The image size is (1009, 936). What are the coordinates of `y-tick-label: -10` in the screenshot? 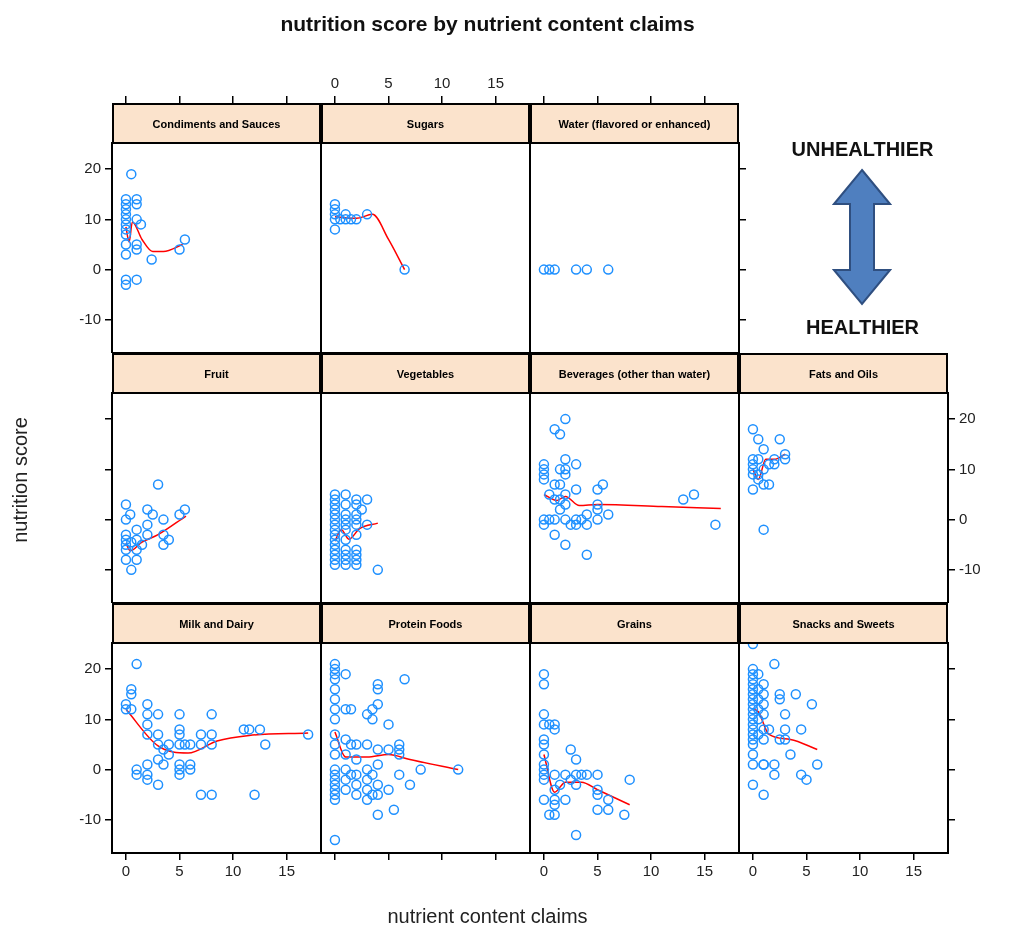 It's located at (90, 818).